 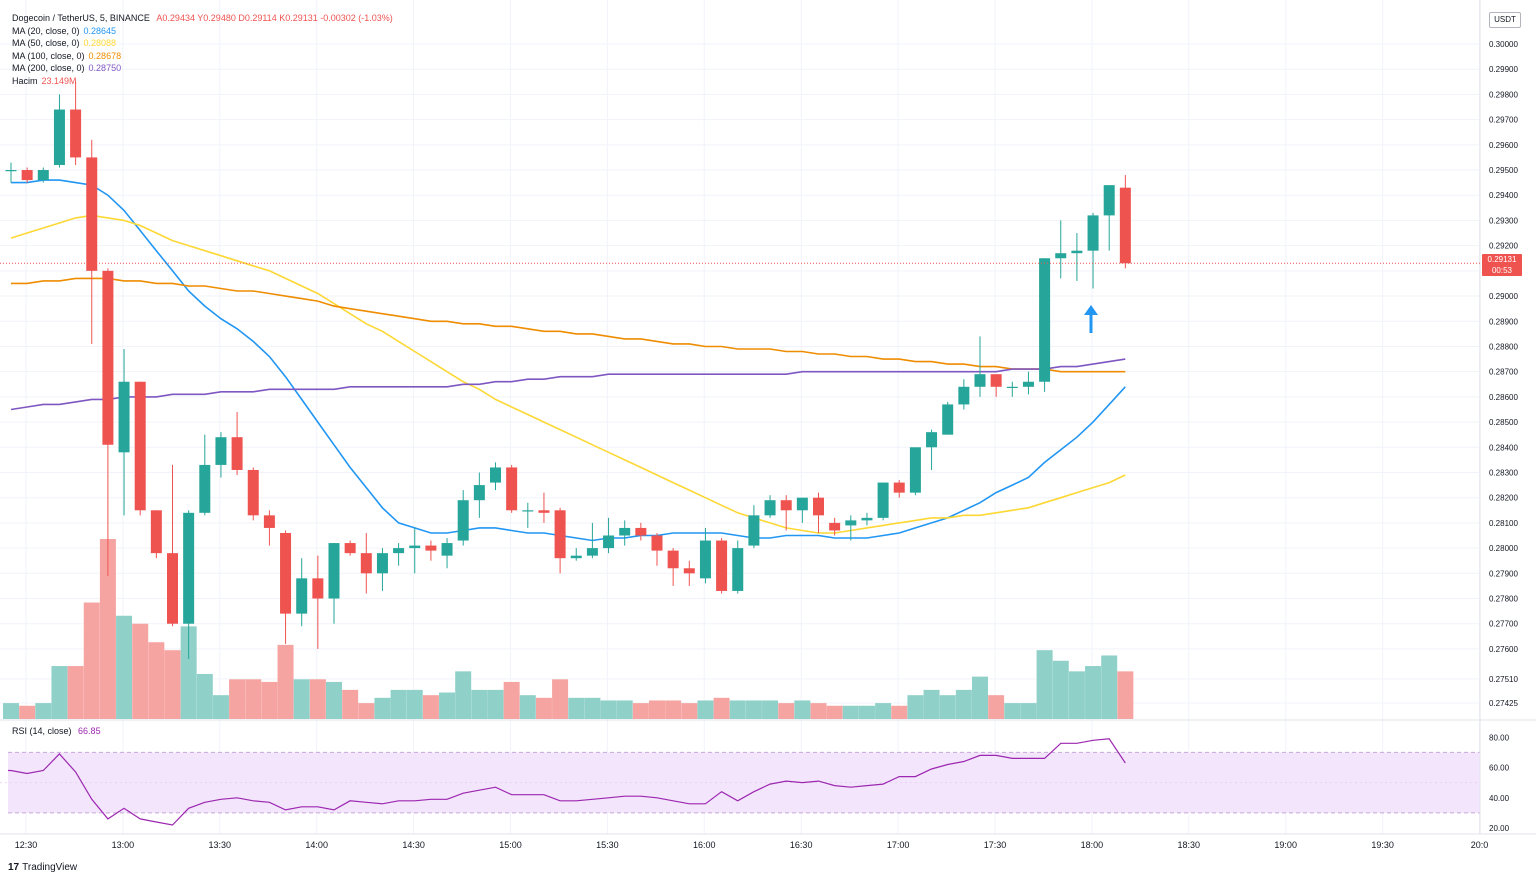 What do you see at coordinates (1503, 498) in the screenshot?
I see `price-tick-label: 0.28200` at bounding box center [1503, 498].